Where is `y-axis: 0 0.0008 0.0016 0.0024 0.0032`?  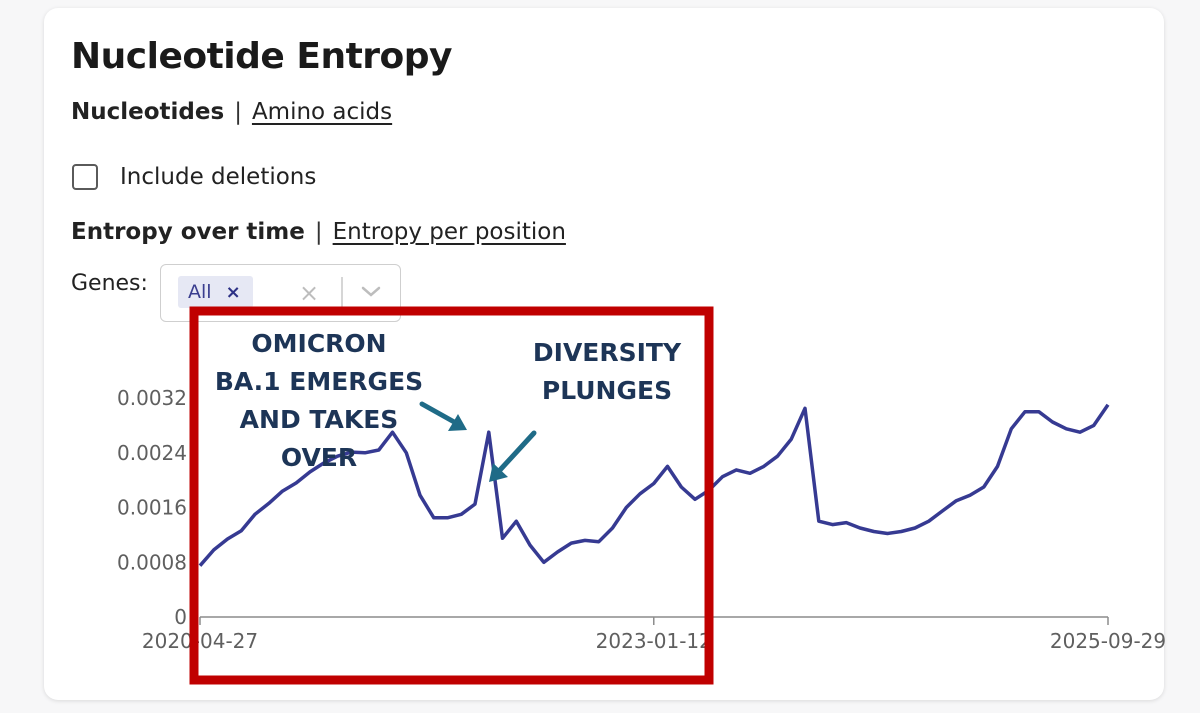
y-axis: 0 0.0008 0.0016 0.0024 0.0032 is located at coordinates (152, 507).